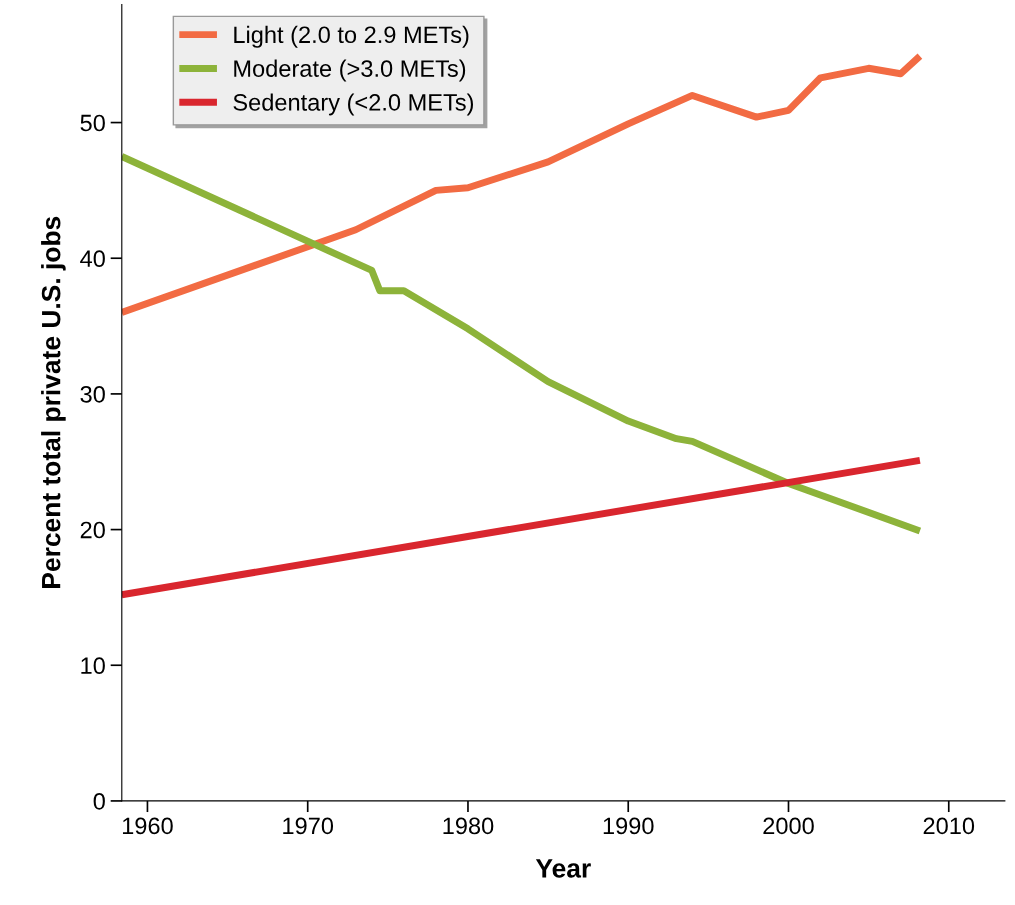 This screenshot has height=905, width=1015. What do you see at coordinates (949, 826) in the screenshot?
I see `x-tick-label: 2010` at bounding box center [949, 826].